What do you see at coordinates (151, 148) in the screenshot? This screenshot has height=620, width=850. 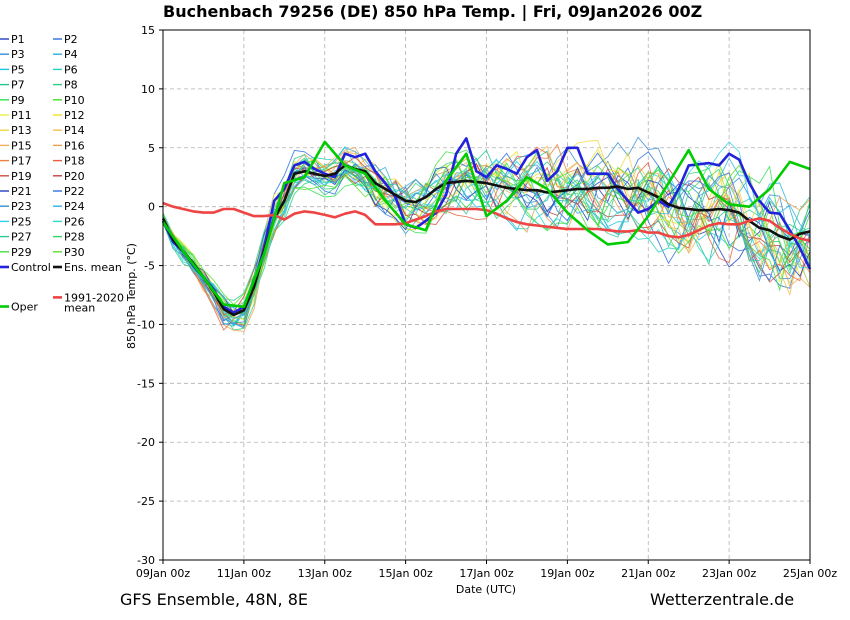 I see `y-tick-label: 5` at bounding box center [151, 148].